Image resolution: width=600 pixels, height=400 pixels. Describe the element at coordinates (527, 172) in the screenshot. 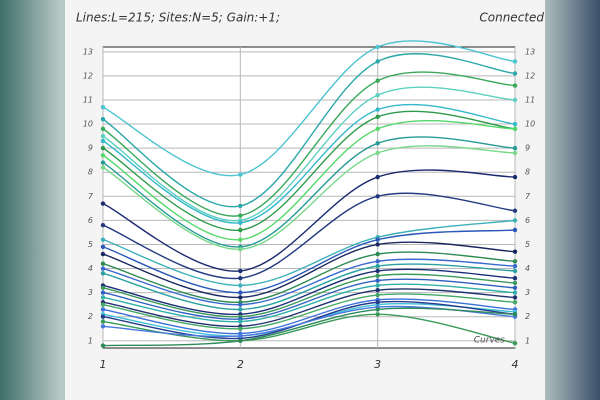

I see `y-tick-label-right: 8` at that location.